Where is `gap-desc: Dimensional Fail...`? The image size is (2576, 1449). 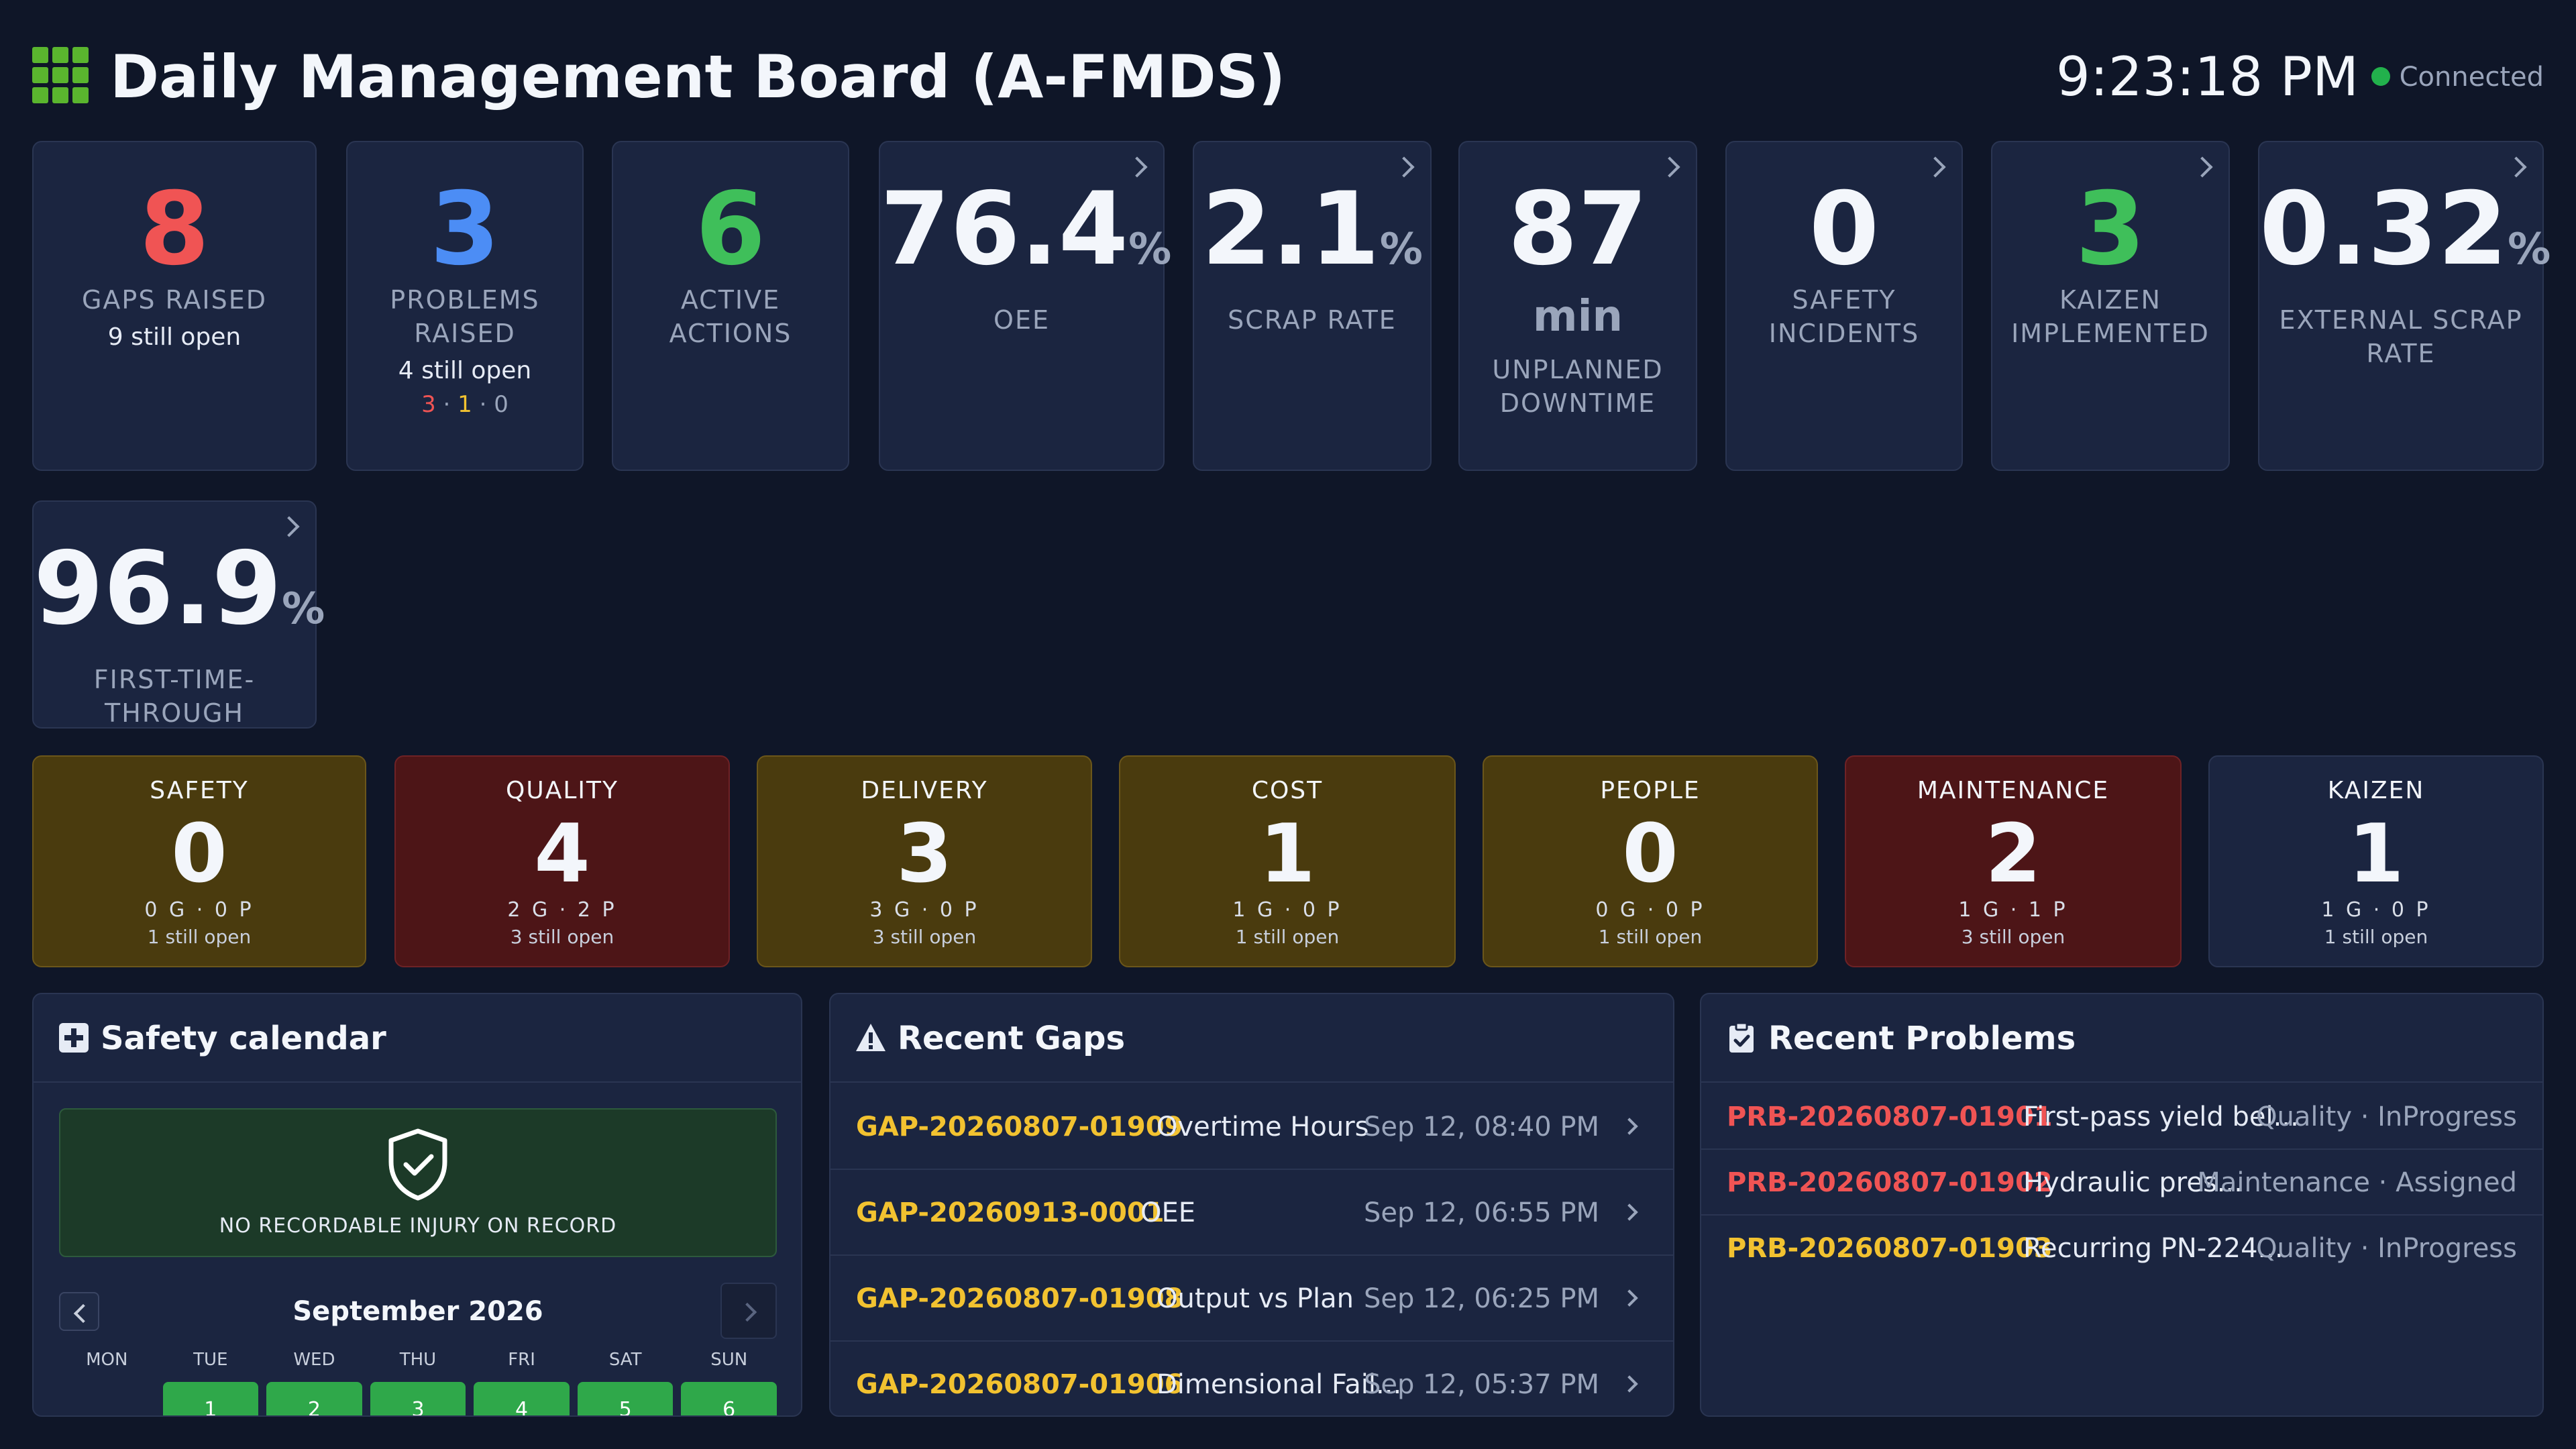 gap-desc: Dimensional Fail... is located at coordinates (1279, 1384).